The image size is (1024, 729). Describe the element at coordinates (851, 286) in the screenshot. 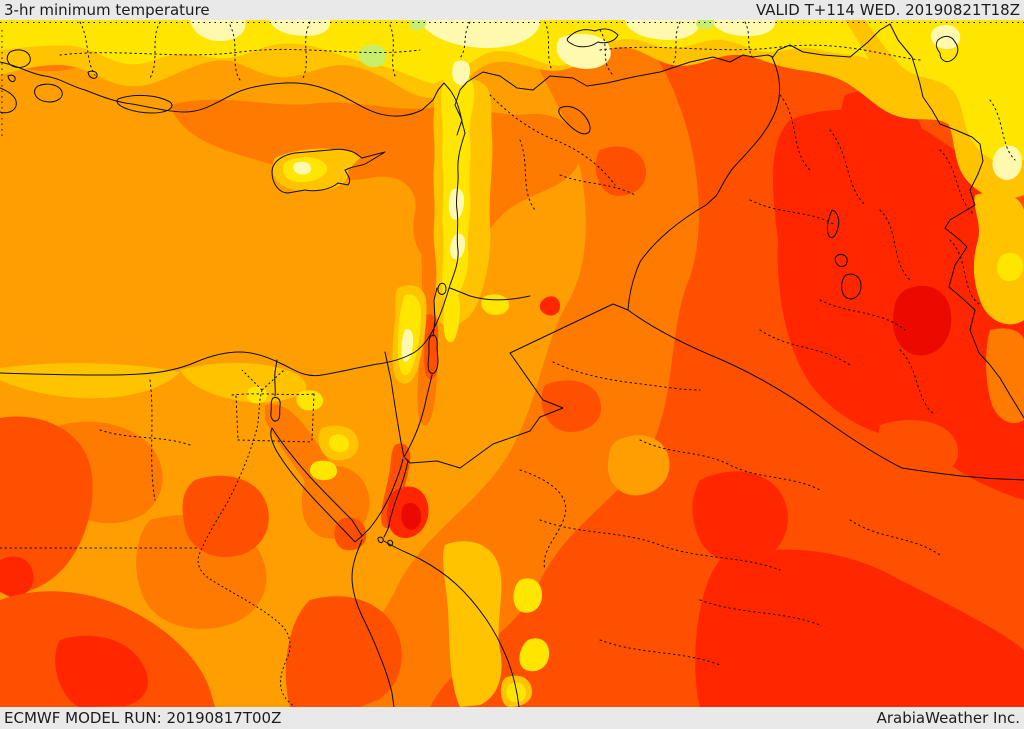

I see `lake-razzaza` at that location.